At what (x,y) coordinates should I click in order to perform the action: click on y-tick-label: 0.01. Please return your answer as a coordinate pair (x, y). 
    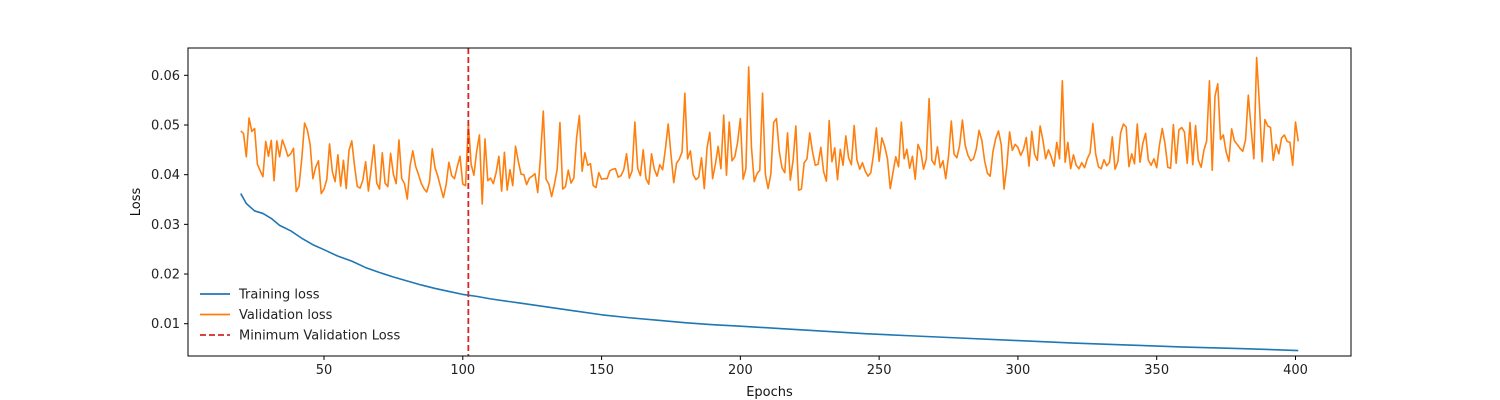
    Looking at the image, I should click on (165, 324).